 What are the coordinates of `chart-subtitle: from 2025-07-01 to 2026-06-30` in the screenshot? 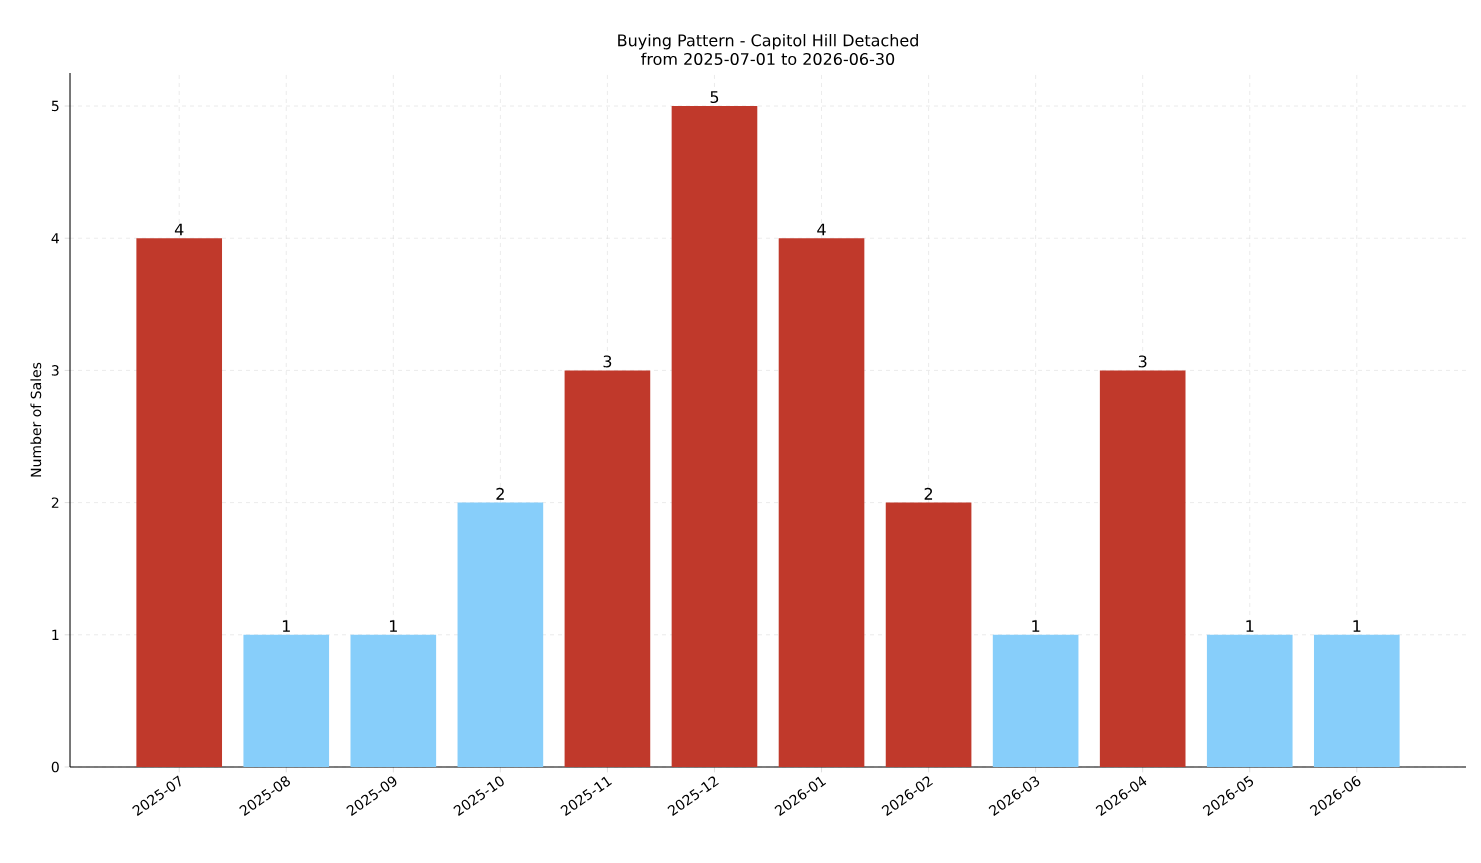 It's located at (768, 59).